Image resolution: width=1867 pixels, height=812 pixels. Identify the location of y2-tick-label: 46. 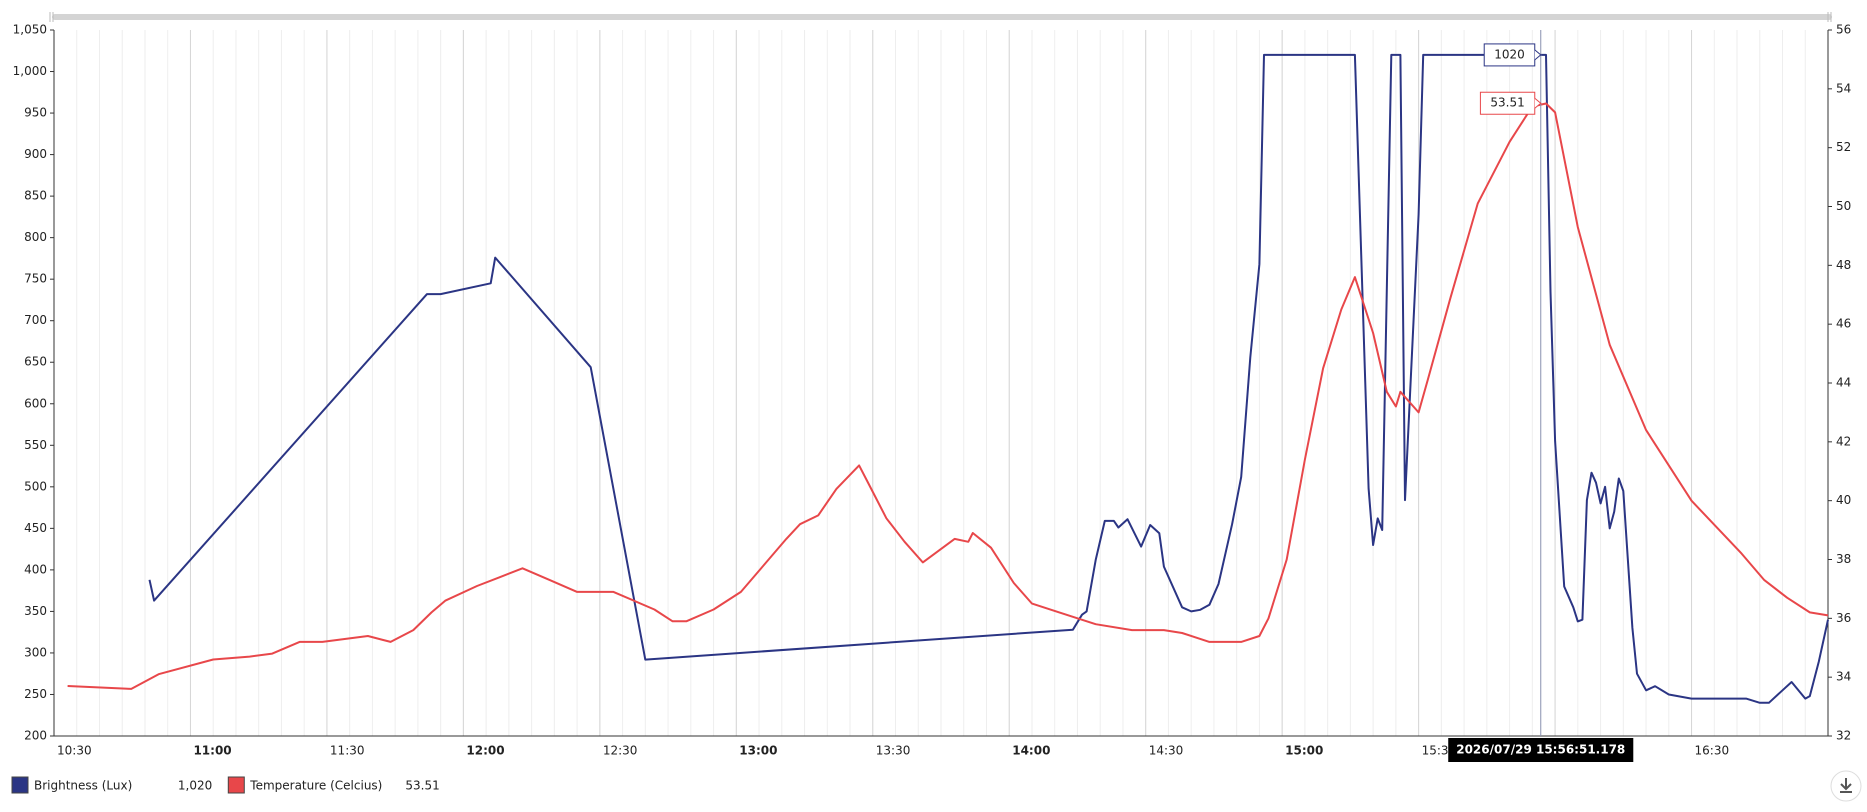
(1843, 324).